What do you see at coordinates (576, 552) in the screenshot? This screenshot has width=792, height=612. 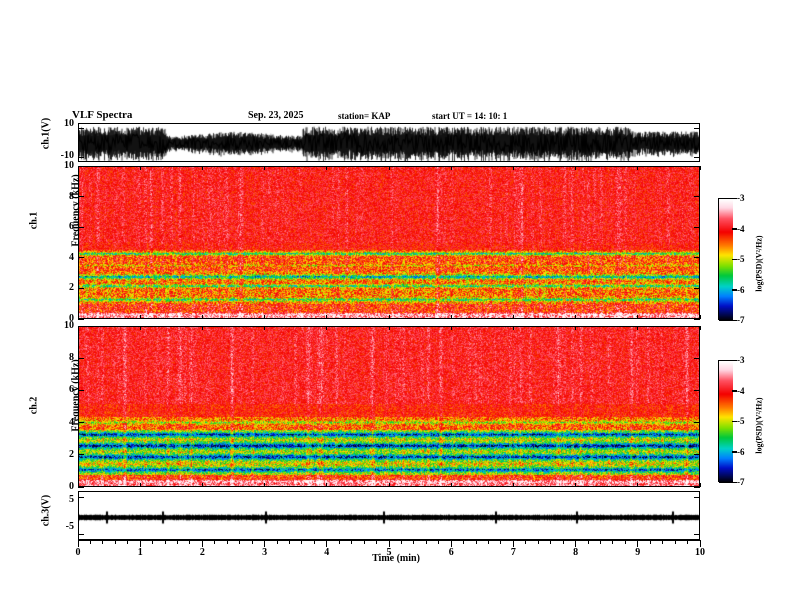 I see `x-axis-tick-label: 8` at bounding box center [576, 552].